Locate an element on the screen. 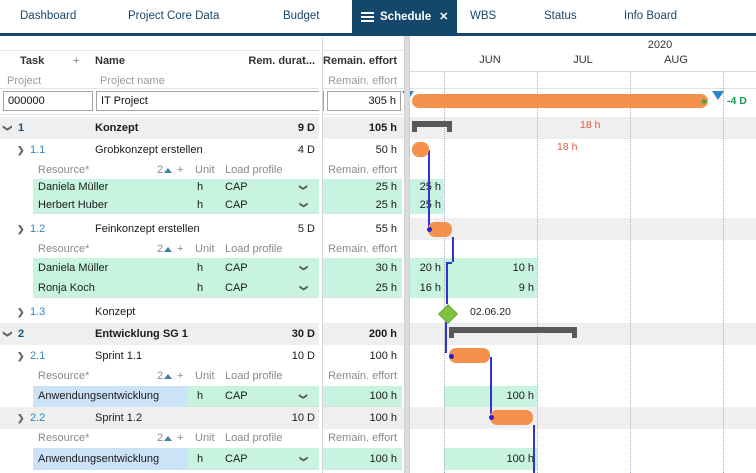 The width and height of the screenshot is (756, 473). task-number: 2 is located at coordinates (21, 334).